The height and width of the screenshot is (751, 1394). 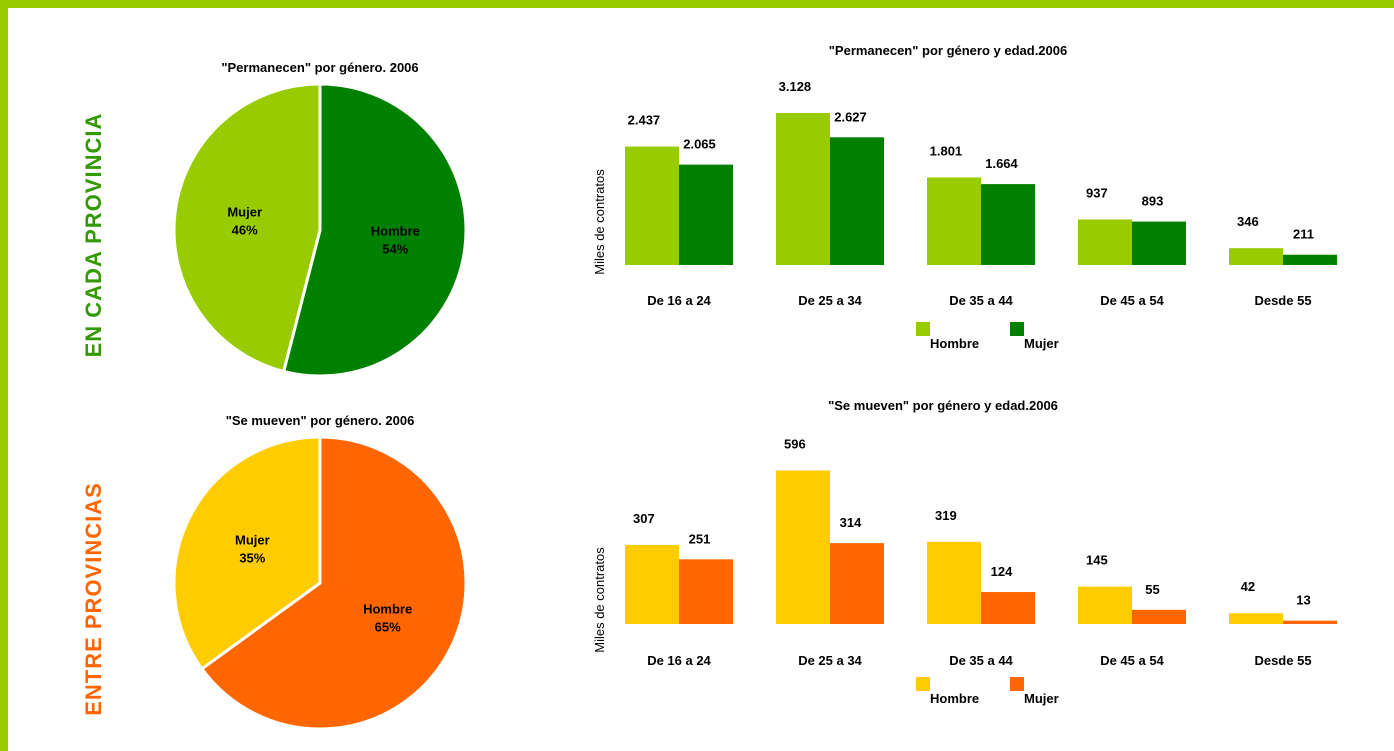 What do you see at coordinates (1303, 600) in the screenshot?
I see `bar_mueven-data-label-mujer-desde-55: 13` at bounding box center [1303, 600].